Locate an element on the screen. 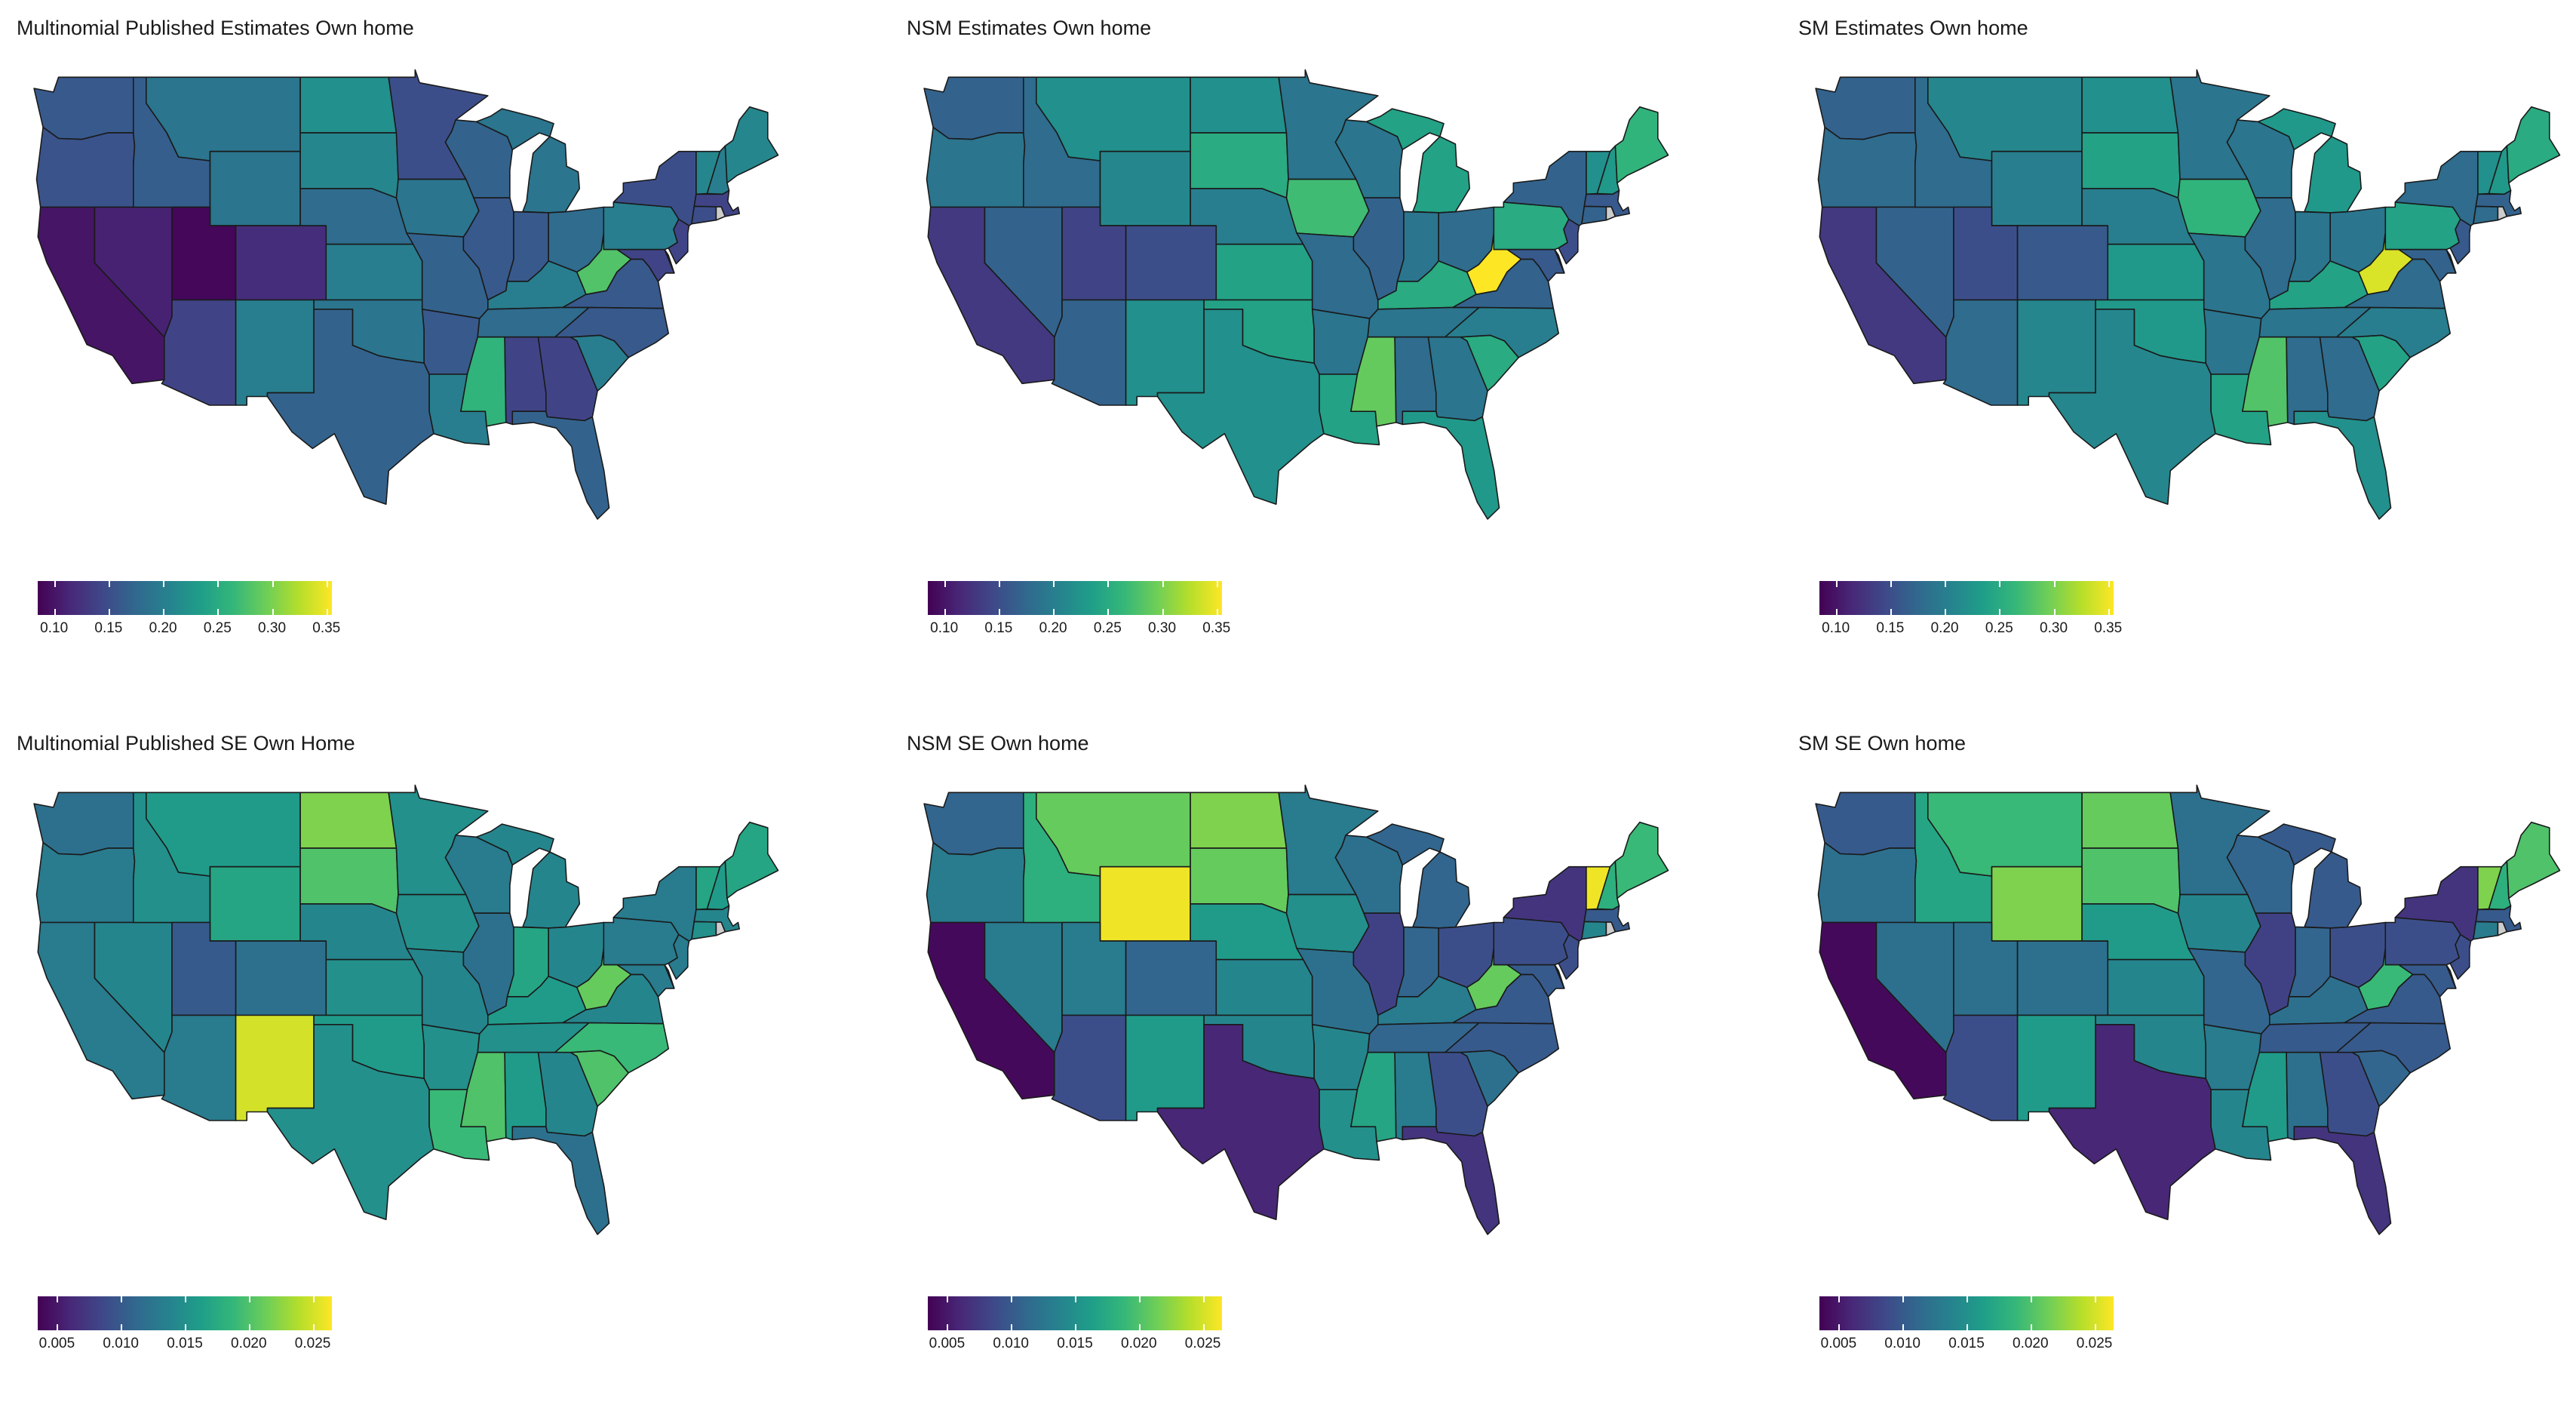 The height and width of the screenshot is (1405, 2576). legend-tick-label: 0.025 is located at coordinates (312, 1344).